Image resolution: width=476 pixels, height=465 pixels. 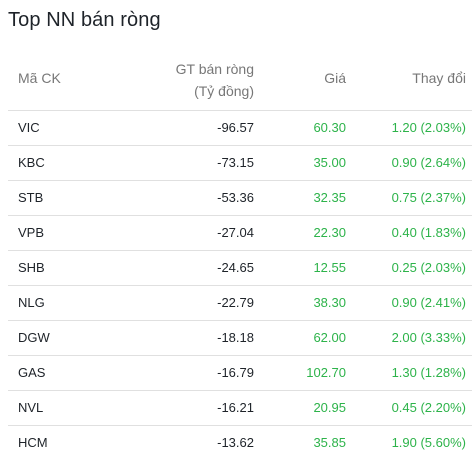 I want to click on price-change: 0.90 (2.41%), so click(x=428, y=302).